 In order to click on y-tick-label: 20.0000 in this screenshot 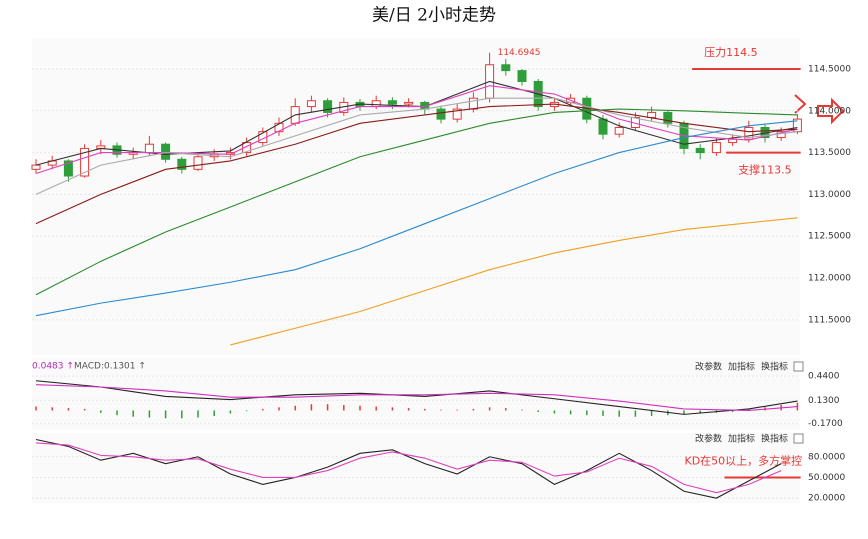, I will do `click(826, 499)`.